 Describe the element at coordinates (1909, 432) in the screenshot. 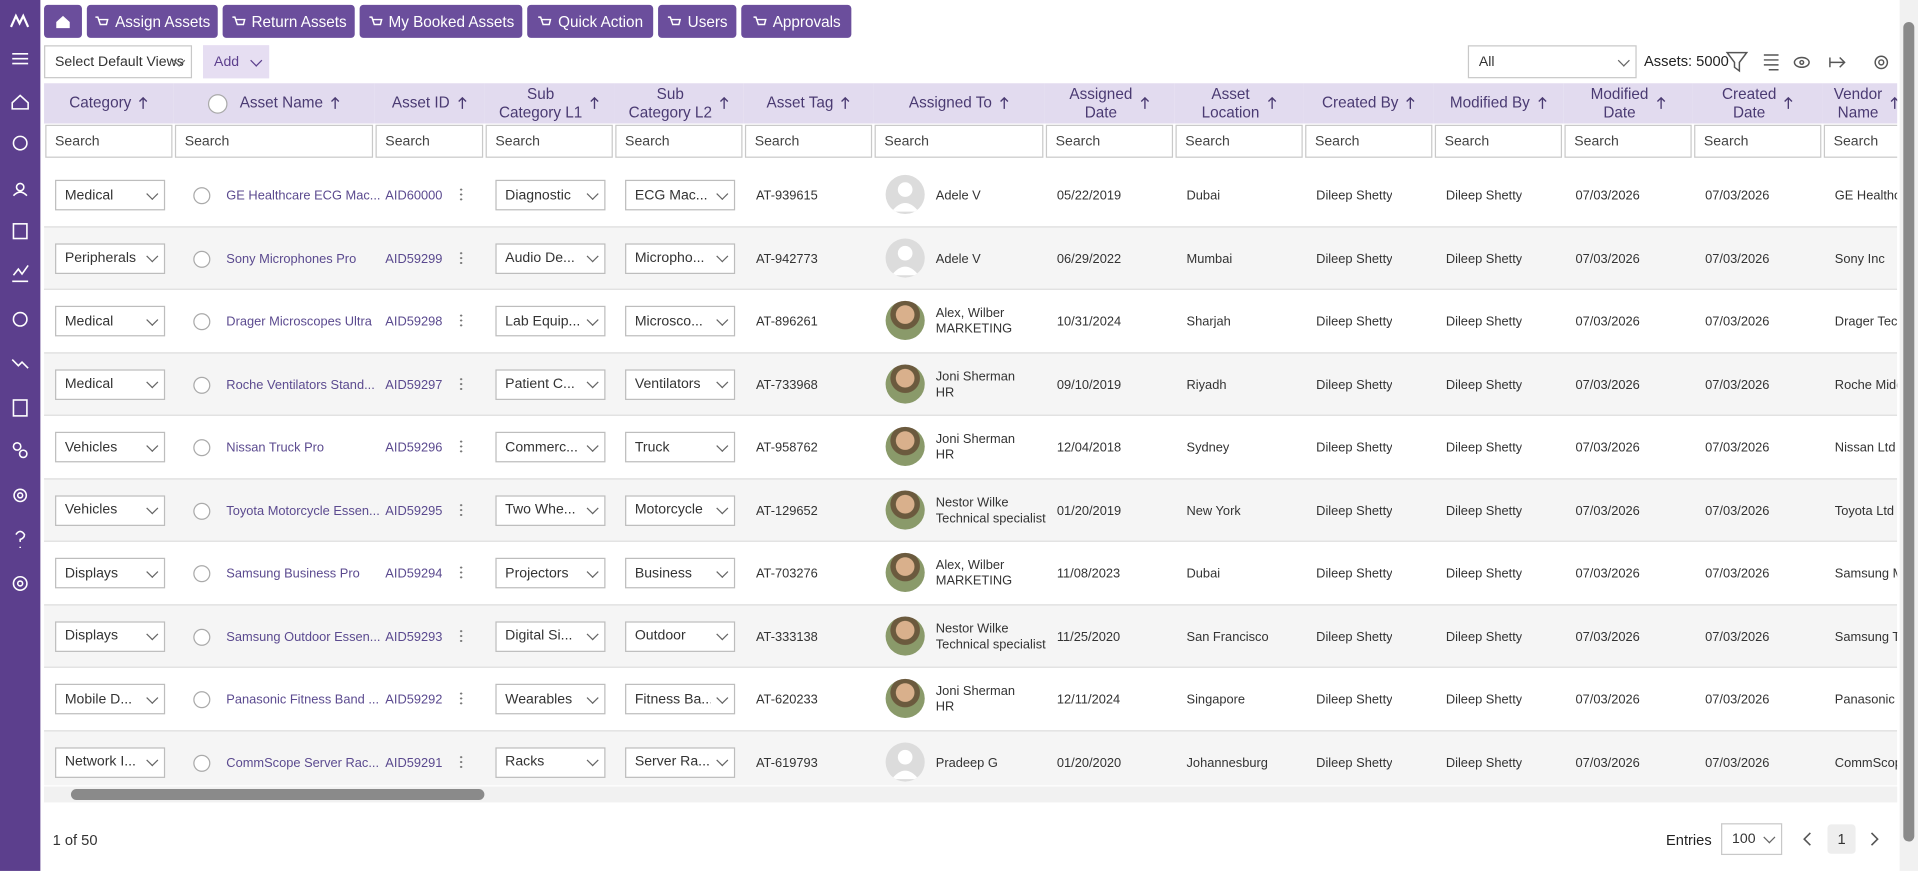

I see `v-scroll-thumb` at that location.